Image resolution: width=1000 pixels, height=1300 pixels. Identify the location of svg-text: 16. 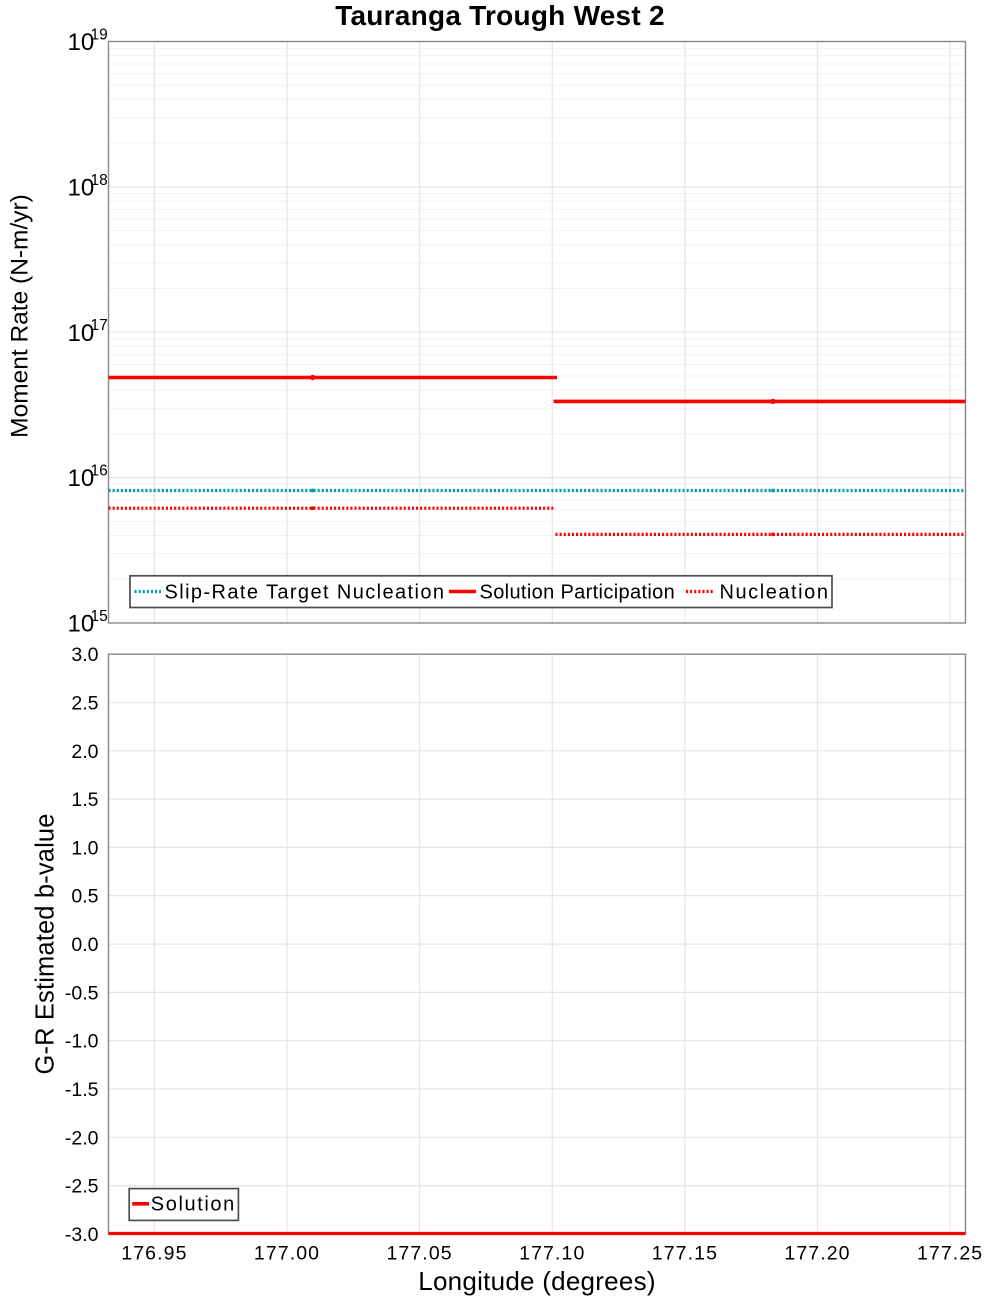
(99, 471).